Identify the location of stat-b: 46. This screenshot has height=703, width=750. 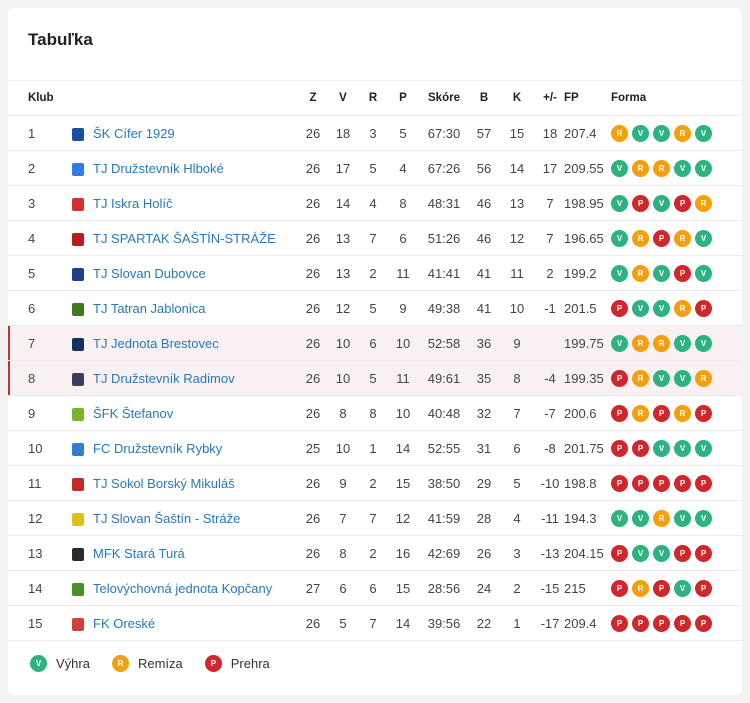
(484, 203).